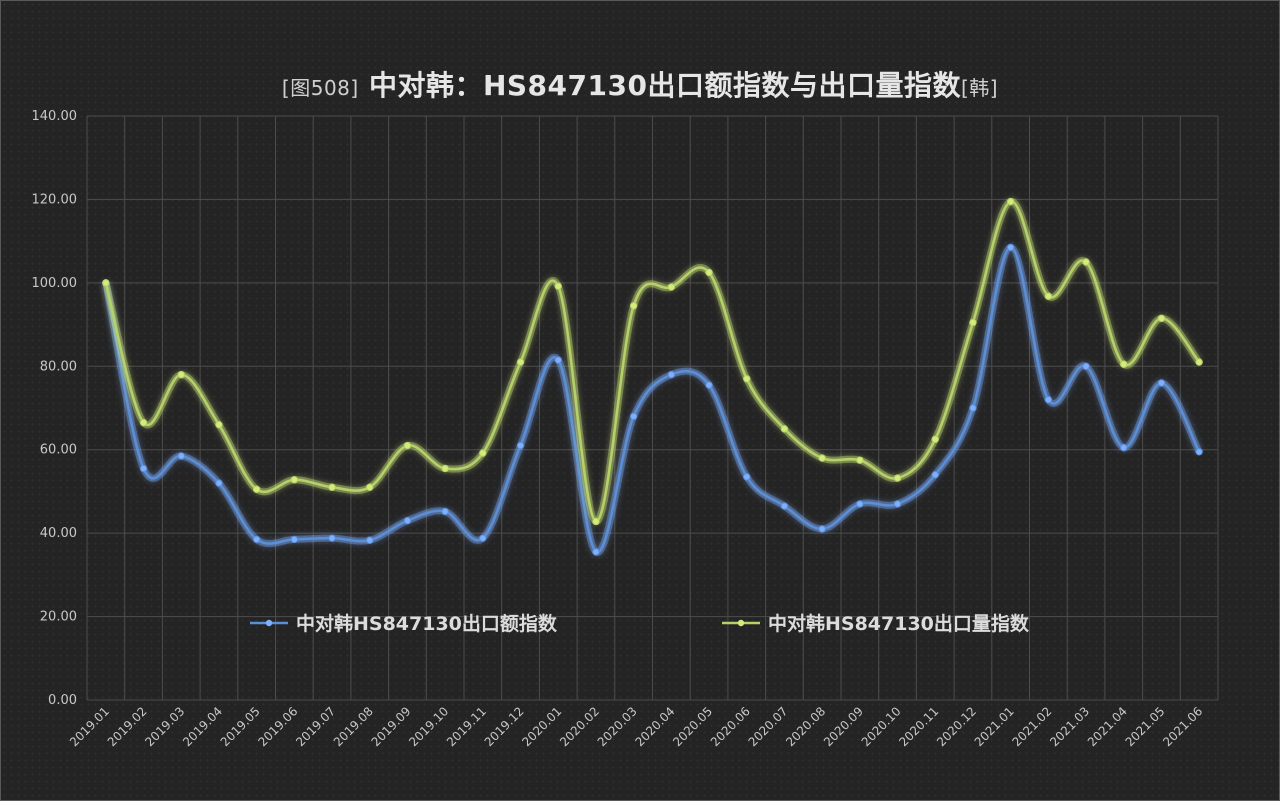 The image size is (1280, 801). What do you see at coordinates (55, 283) in the screenshot?
I see `y-tick-label: 100.00` at bounding box center [55, 283].